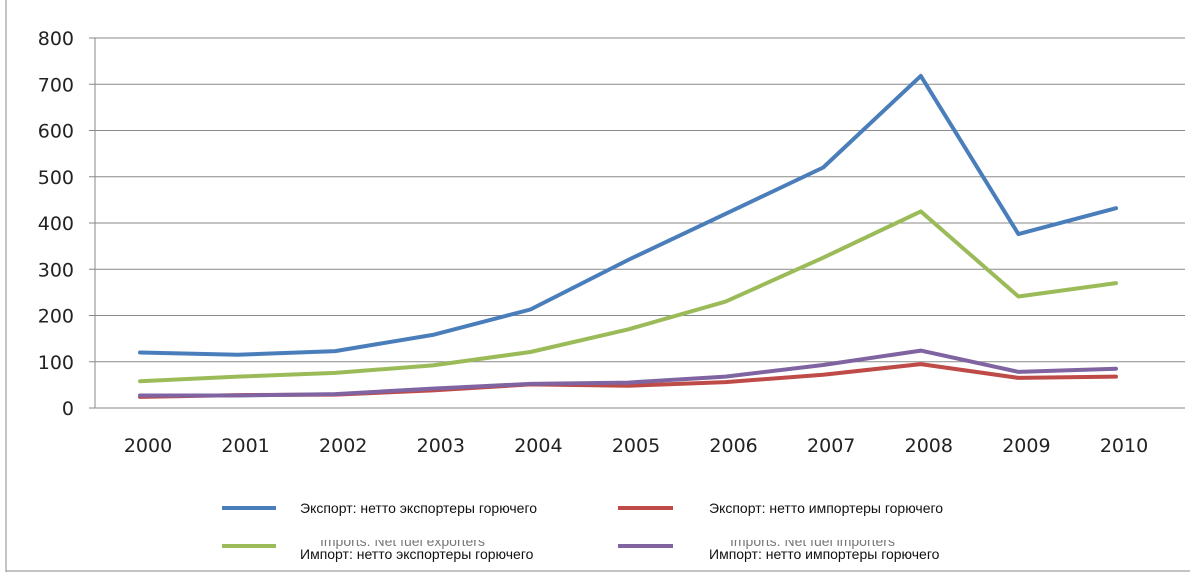 This screenshot has height=572, width=1197. I want to click on legend-label: Экспорт: нетто экспортеры горючего, so click(418, 508).